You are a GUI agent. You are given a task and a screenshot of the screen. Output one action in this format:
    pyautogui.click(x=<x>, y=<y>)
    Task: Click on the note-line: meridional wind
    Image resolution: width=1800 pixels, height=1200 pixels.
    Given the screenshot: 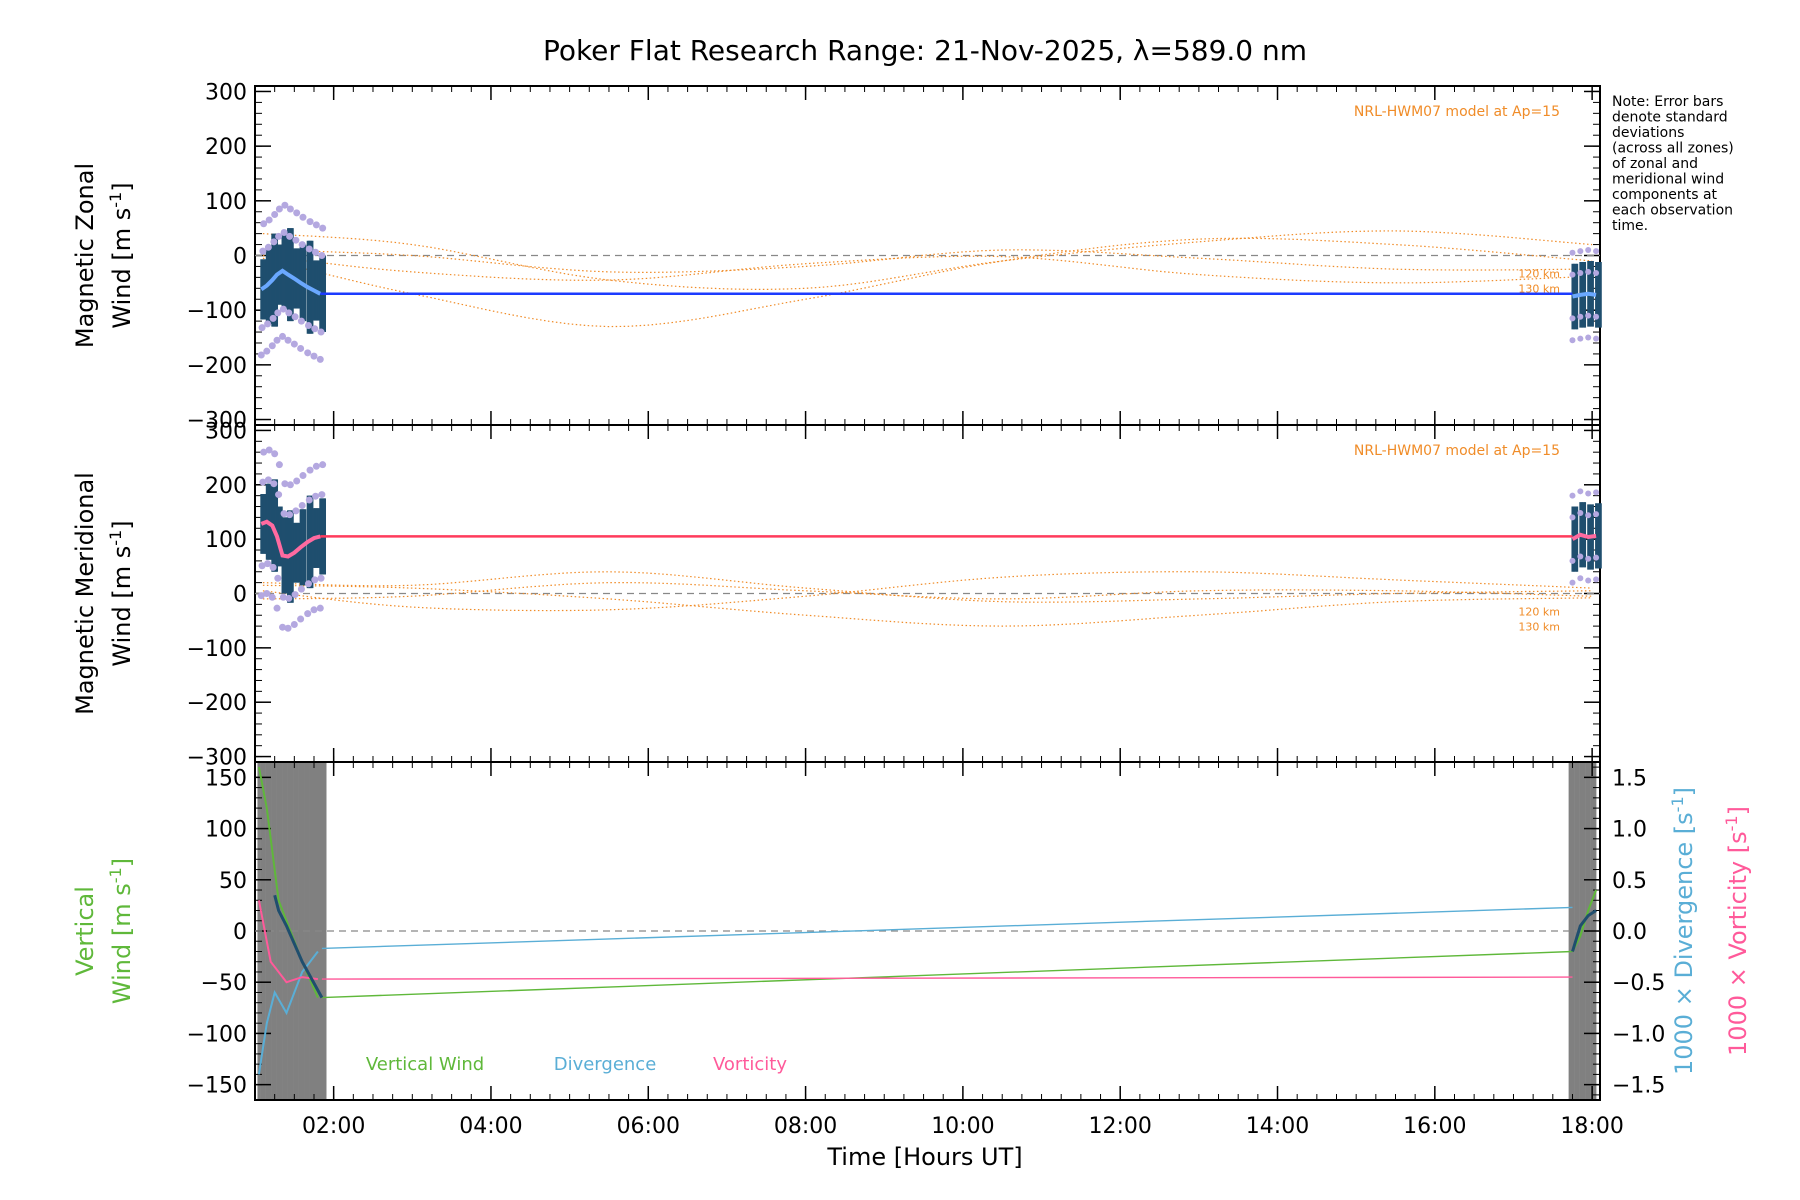 What is the action you would take?
    pyautogui.click(x=1668, y=180)
    